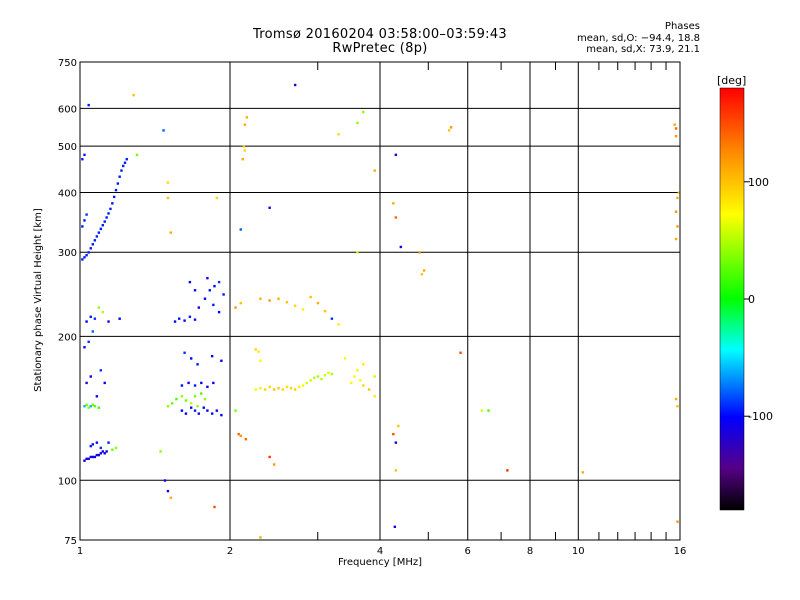 Image resolution: width=800 pixels, height=600 pixels. I want to click on x-tick-label: 4, so click(380, 551).